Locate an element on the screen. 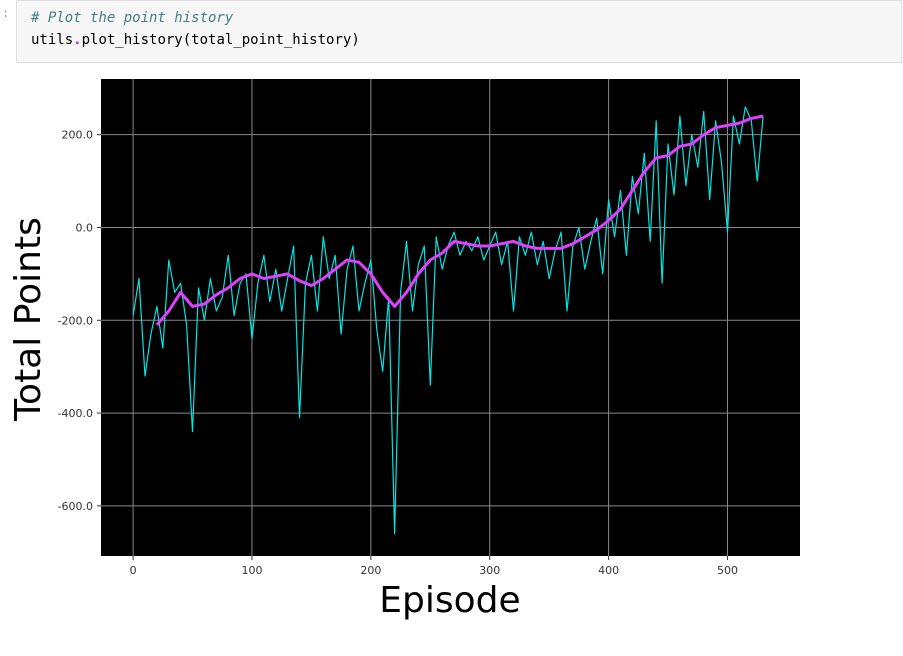 This screenshot has height=656, width=903. y-axis-label: Total Points is located at coordinates (28, 319).